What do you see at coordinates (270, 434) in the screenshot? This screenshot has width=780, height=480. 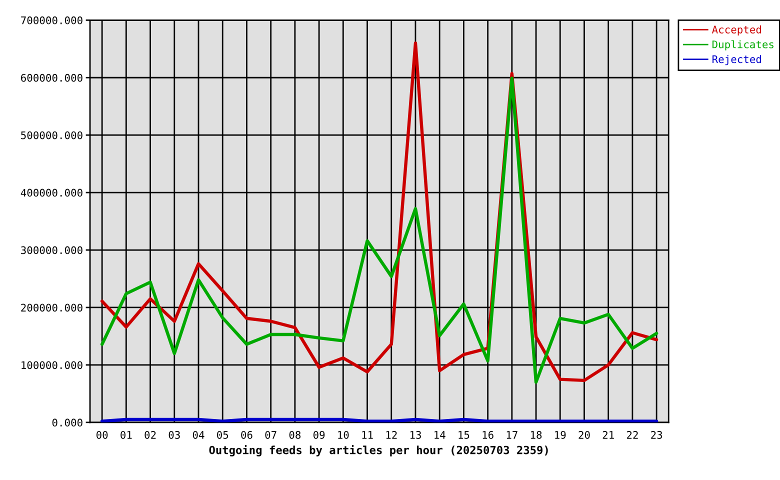 I see `x-tick-label: 07` at bounding box center [270, 434].